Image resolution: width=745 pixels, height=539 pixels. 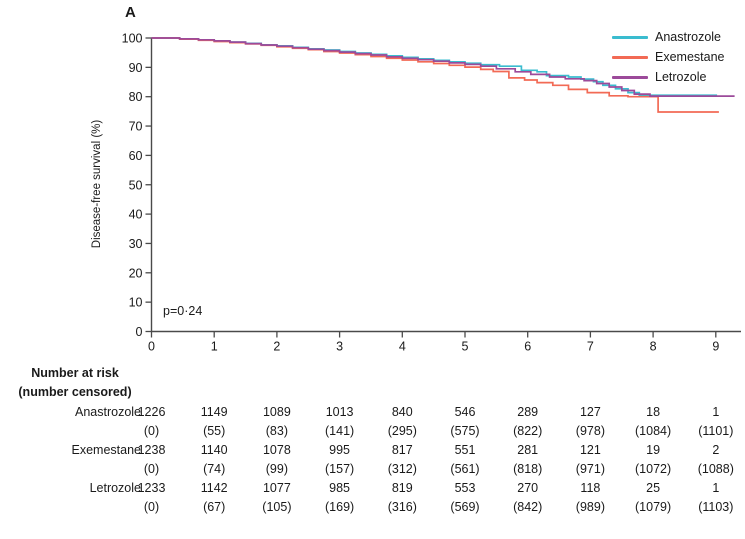 I want to click on risk-censored-value: (842), so click(x=528, y=507).